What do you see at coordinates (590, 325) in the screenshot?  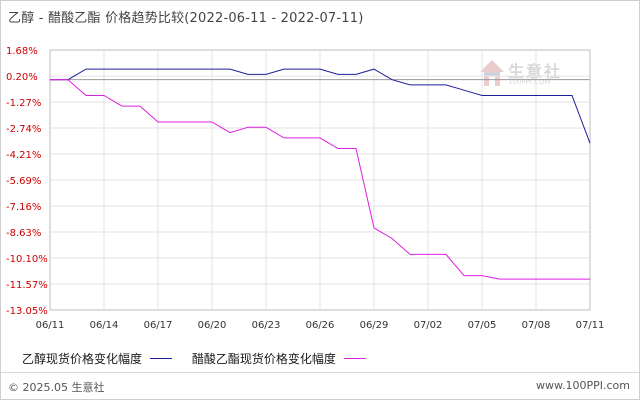 I see `x-tick-label: 07/11` at bounding box center [590, 325].